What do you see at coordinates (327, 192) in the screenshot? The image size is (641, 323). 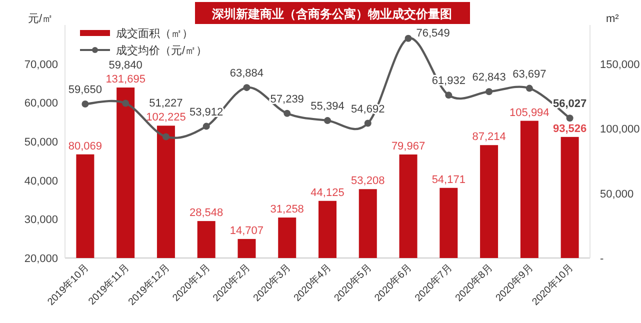 I see `data-label: 44,125` at bounding box center [327, 192].